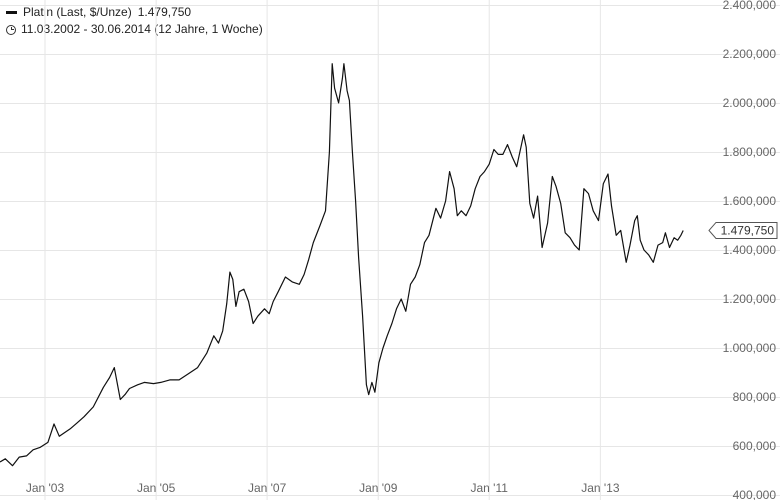 The height and width of the screenshot is (500, 780). Describe the element at coordinates (750, 201) in the screenshot. I see `y-tick-label: 1.600,000` at that location.